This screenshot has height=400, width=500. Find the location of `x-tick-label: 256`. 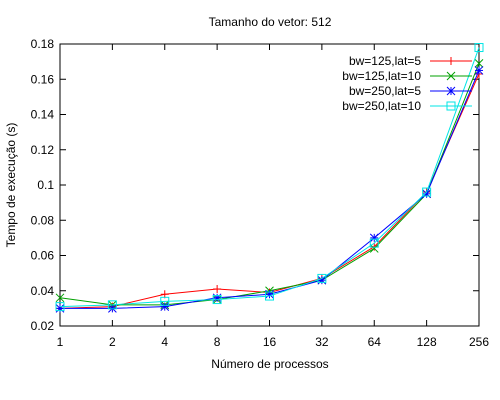

x-tick-label: 256 is located at coordinates (479, 342).